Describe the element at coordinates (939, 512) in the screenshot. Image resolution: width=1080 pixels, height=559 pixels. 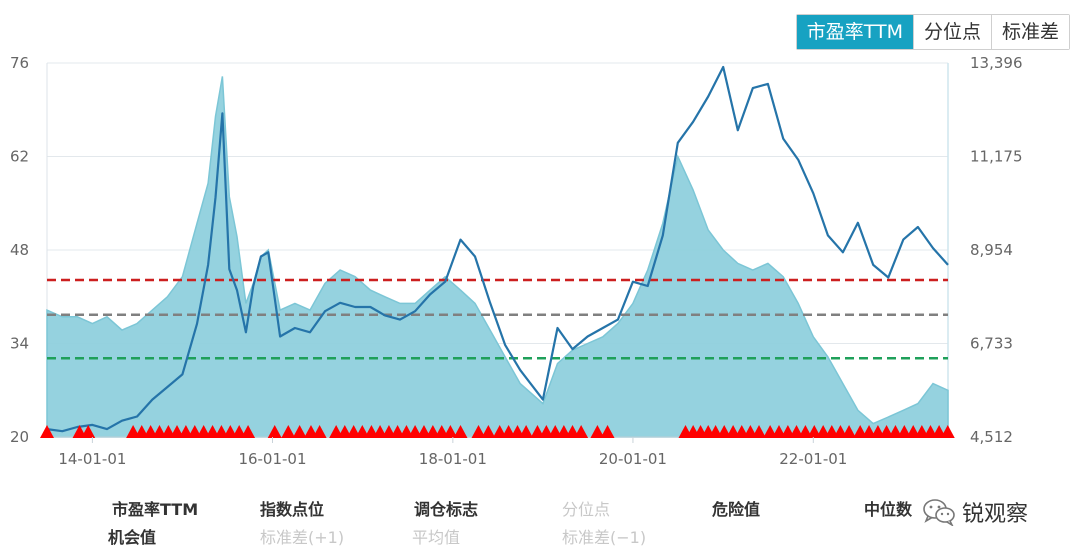
I see `wechat-icon` at that location.